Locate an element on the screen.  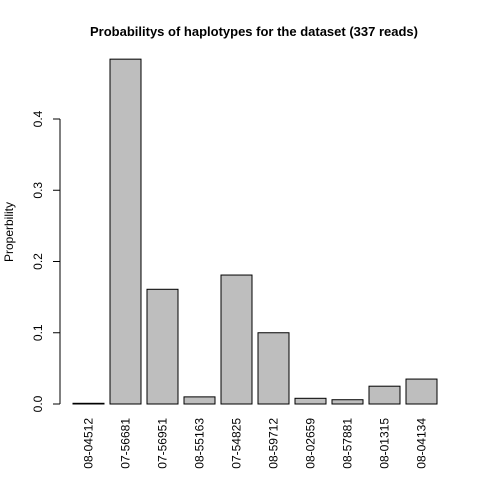
x-tick-label: 08-04512 is located at coordinates (89, 443).